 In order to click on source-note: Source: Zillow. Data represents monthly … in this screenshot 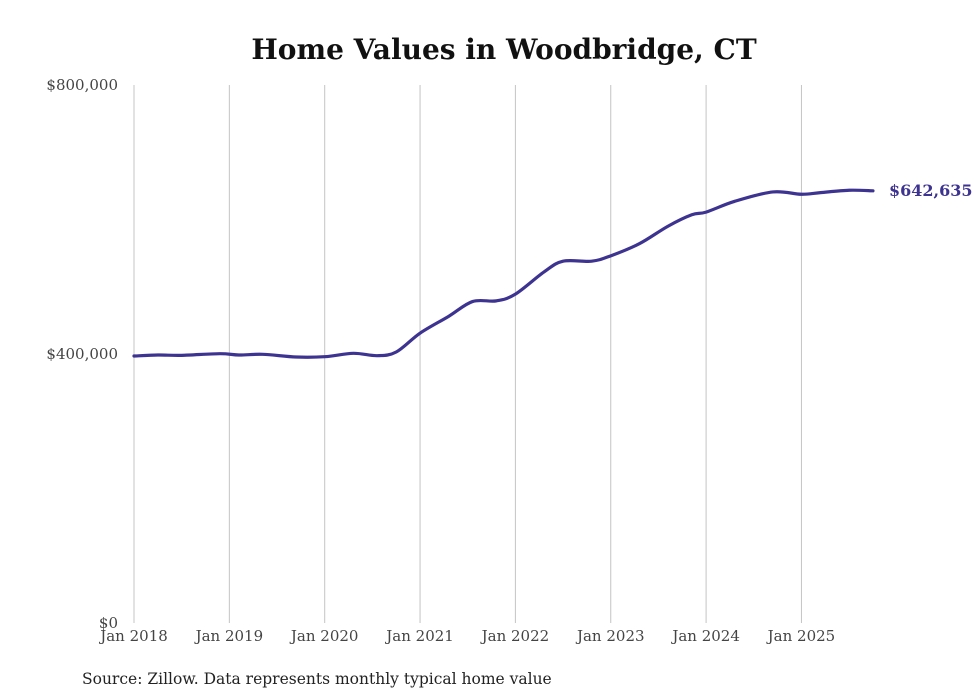, I will do `click(317, 679)`.